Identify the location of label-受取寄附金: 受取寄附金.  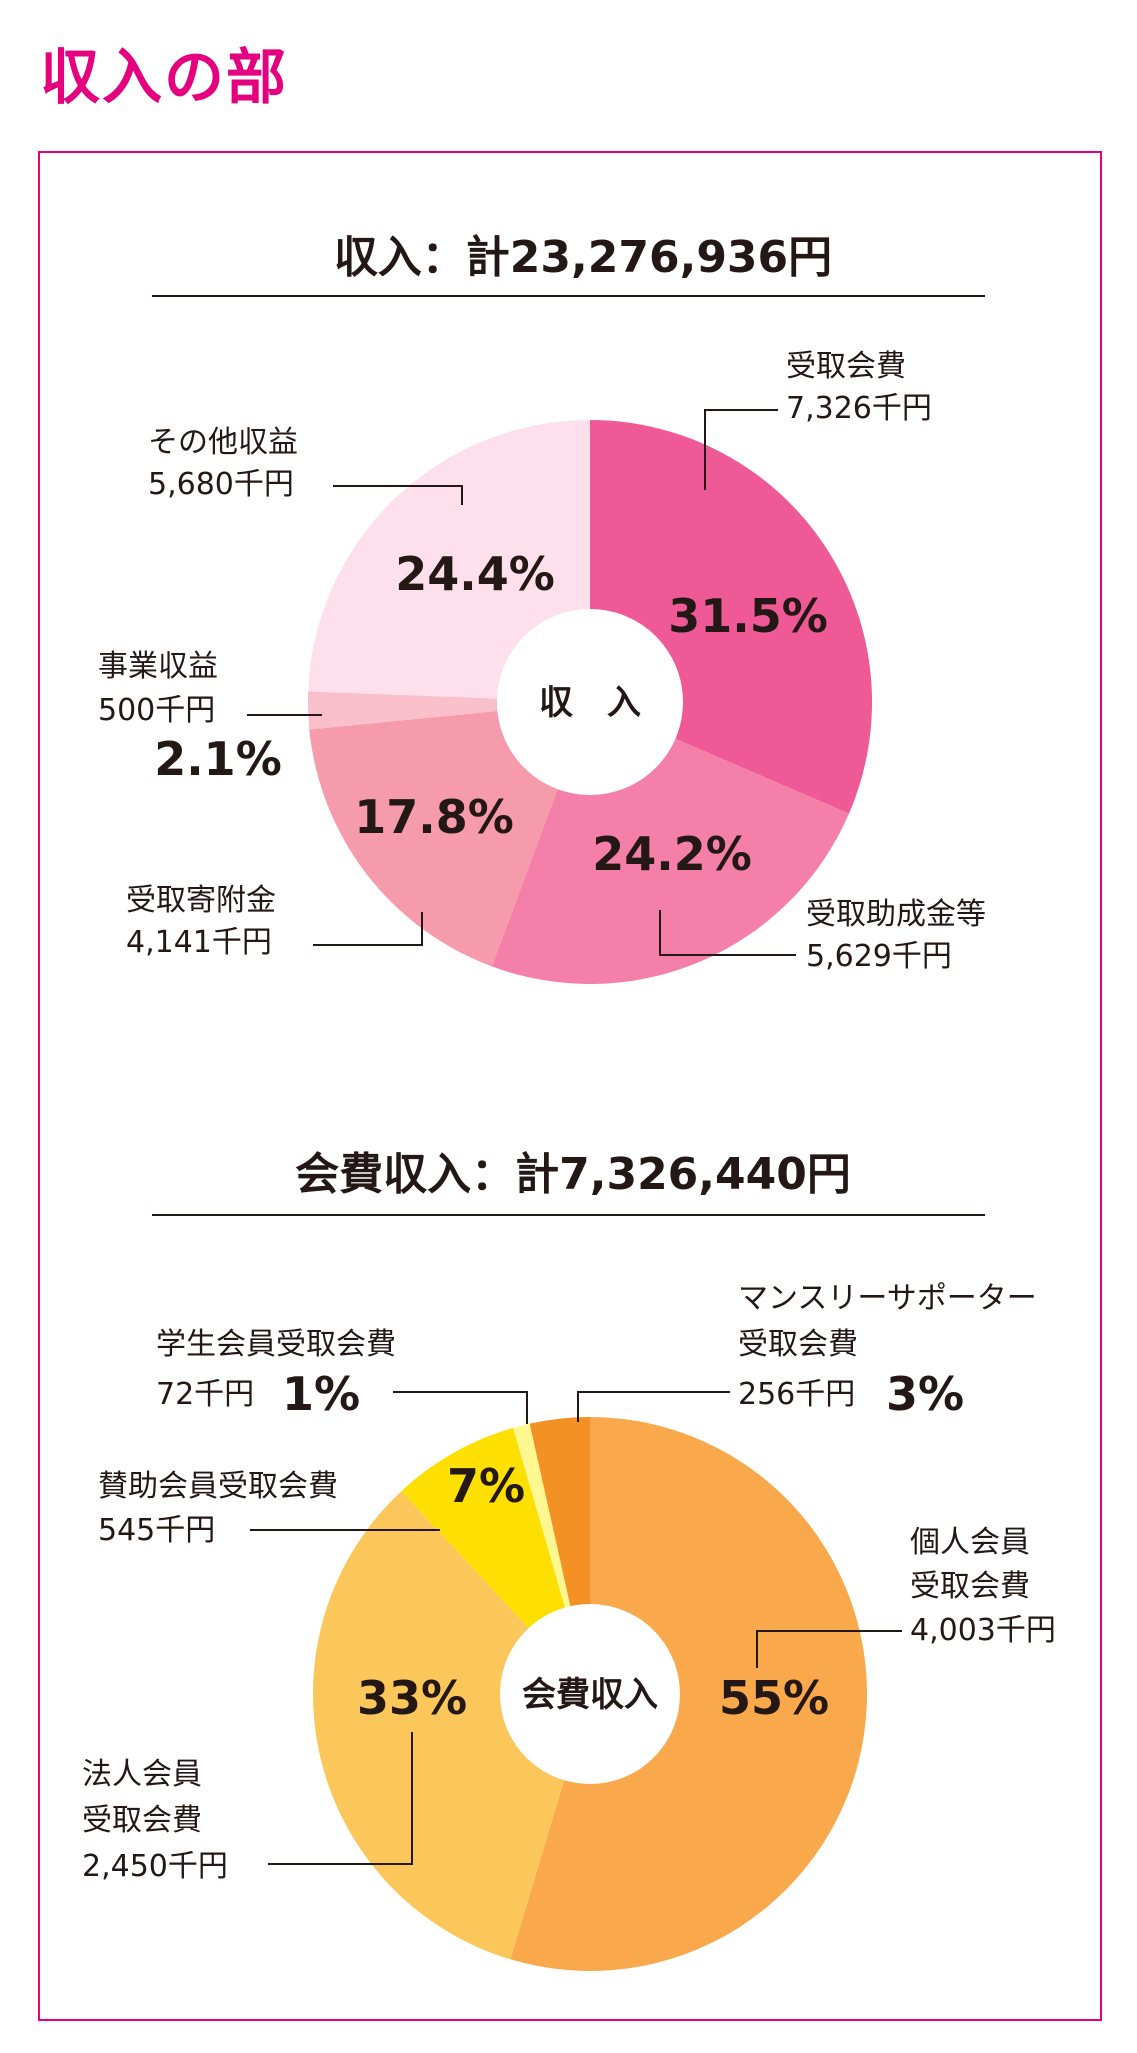
(201, 900).